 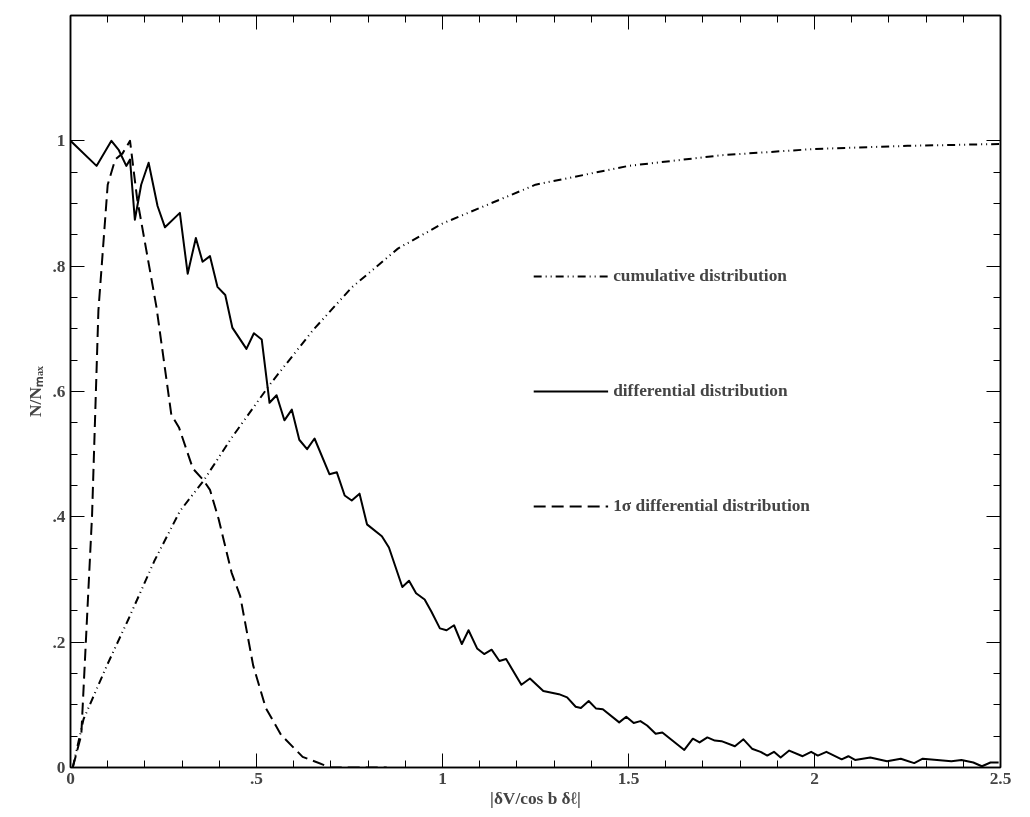 I want to click on legend-label: differential distribution, so click(x=700, y=391).